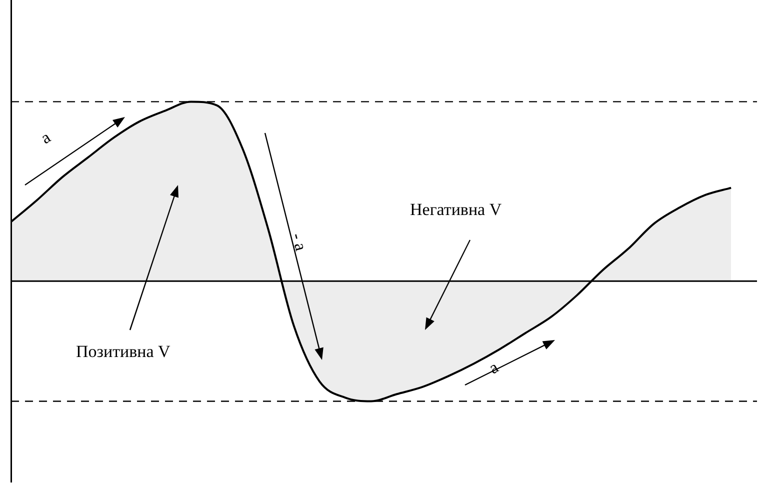  What do you see at coordinates (298, 242) in the screenshot?
I see `annotation: - a` at bounding box center [298, 242].